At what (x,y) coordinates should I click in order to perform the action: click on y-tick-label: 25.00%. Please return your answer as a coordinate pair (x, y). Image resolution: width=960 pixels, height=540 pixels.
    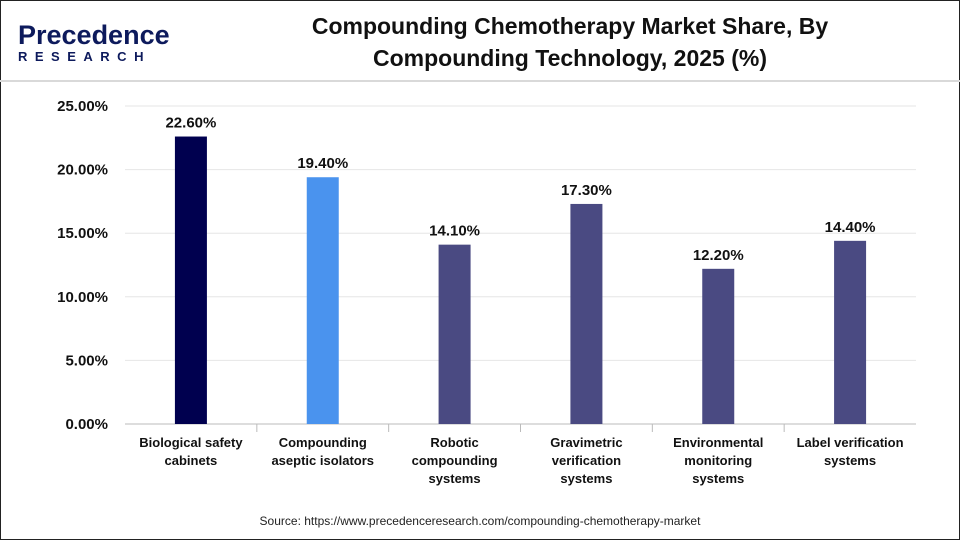
    Looking at the image, I should click on (82, 106).